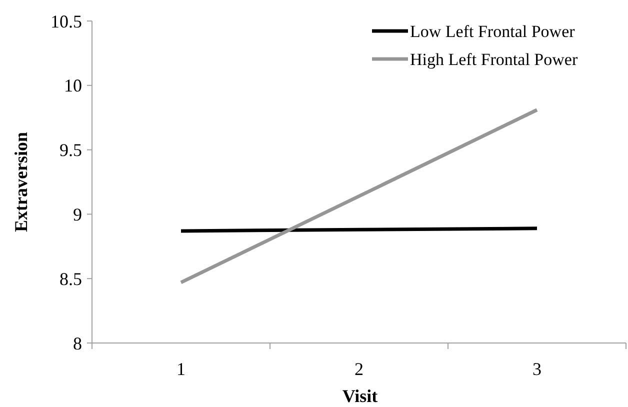  Describe the element at coordinates (71, 150) in the screenshot. I see `y-tick-label: 9.5` at that location.